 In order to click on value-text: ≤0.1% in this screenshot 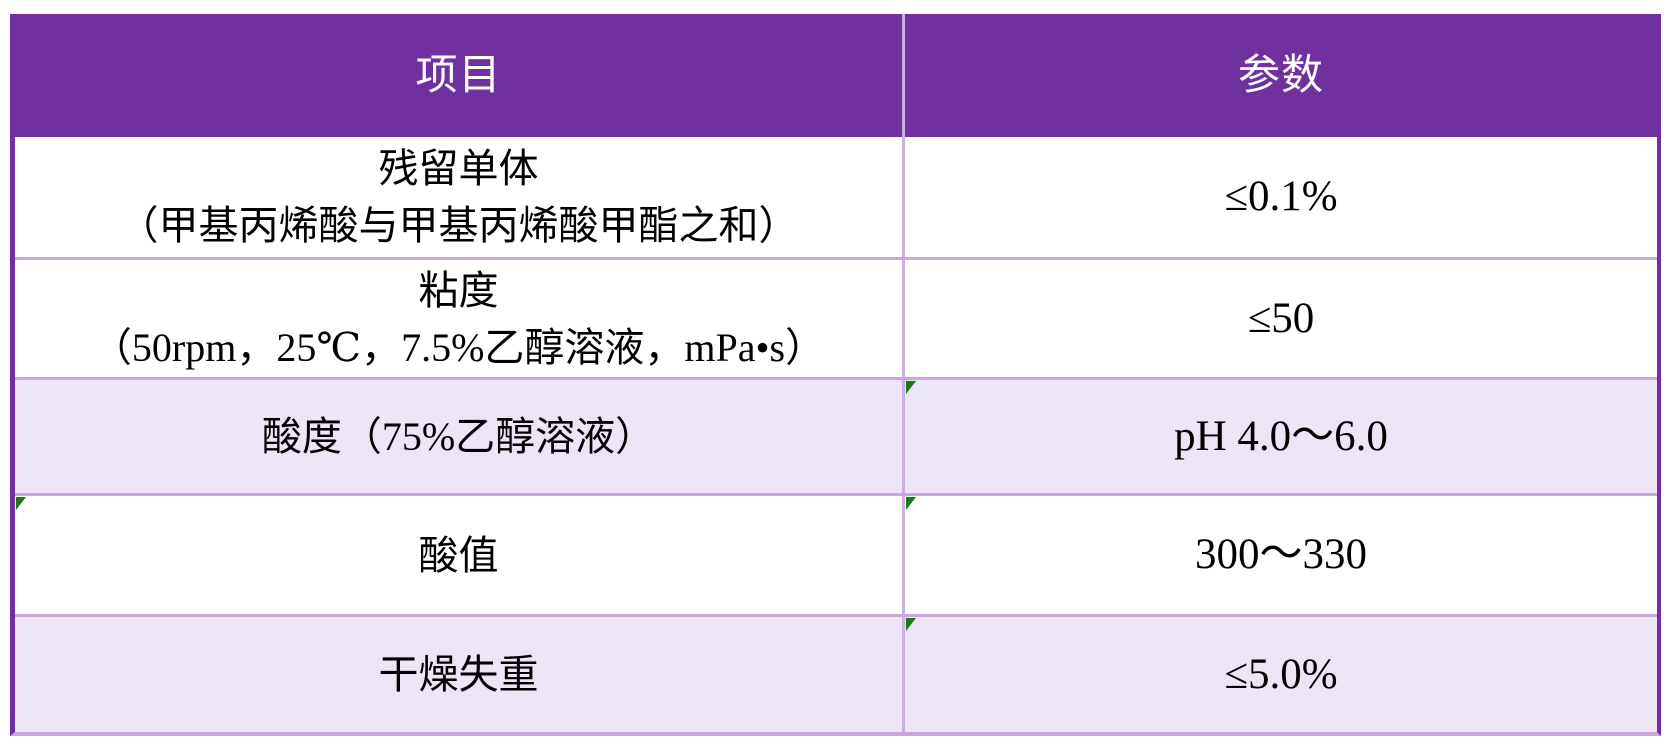, I will do `click(1281, 196)`.